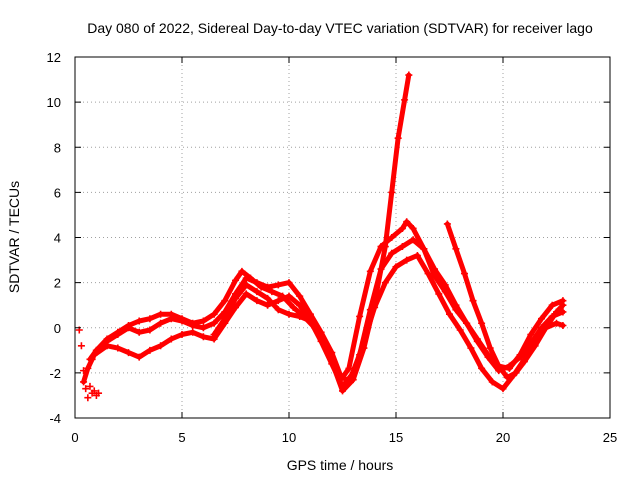 The image size is (640, 480). Describe the element at coordinates (14, 237) in the screenshot. I see `y-axis-label: SDTVAR / TECUs` at that location.